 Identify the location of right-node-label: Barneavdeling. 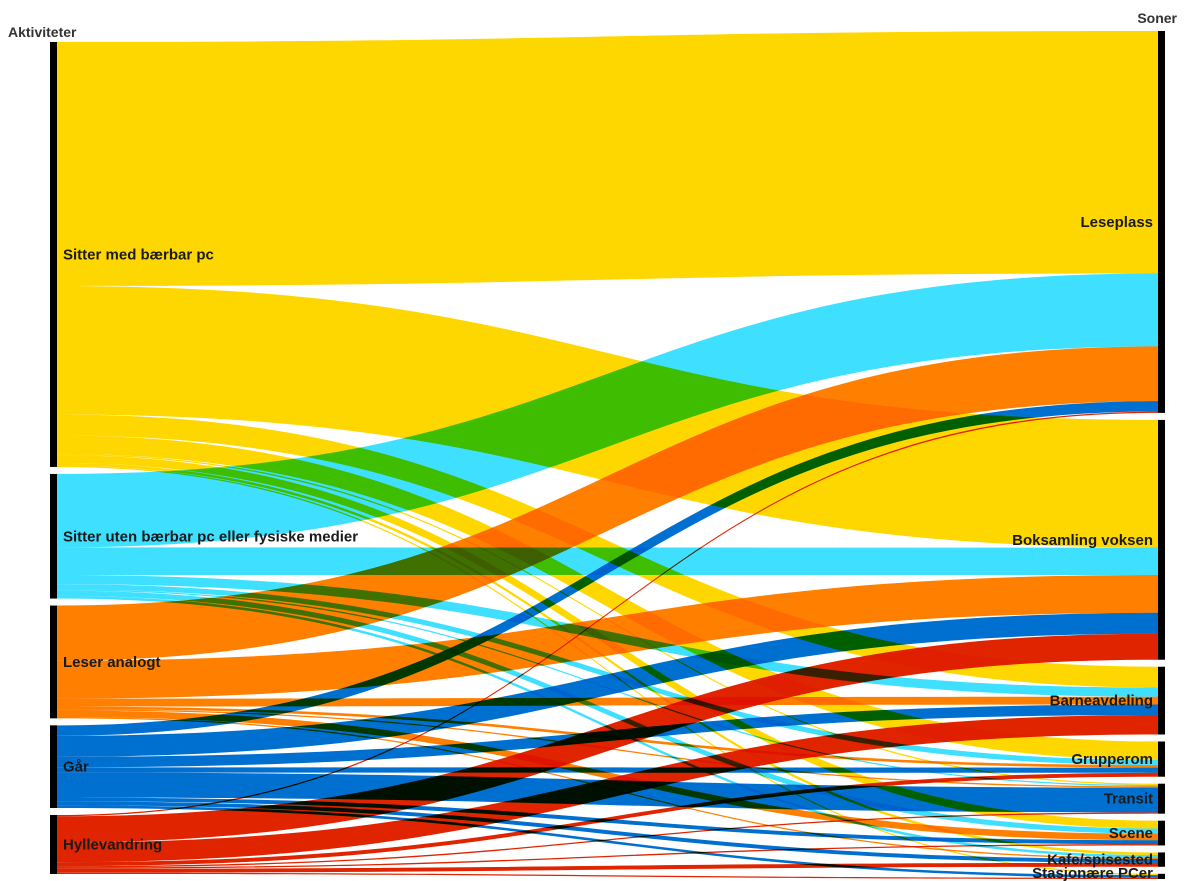
(1101, 701).